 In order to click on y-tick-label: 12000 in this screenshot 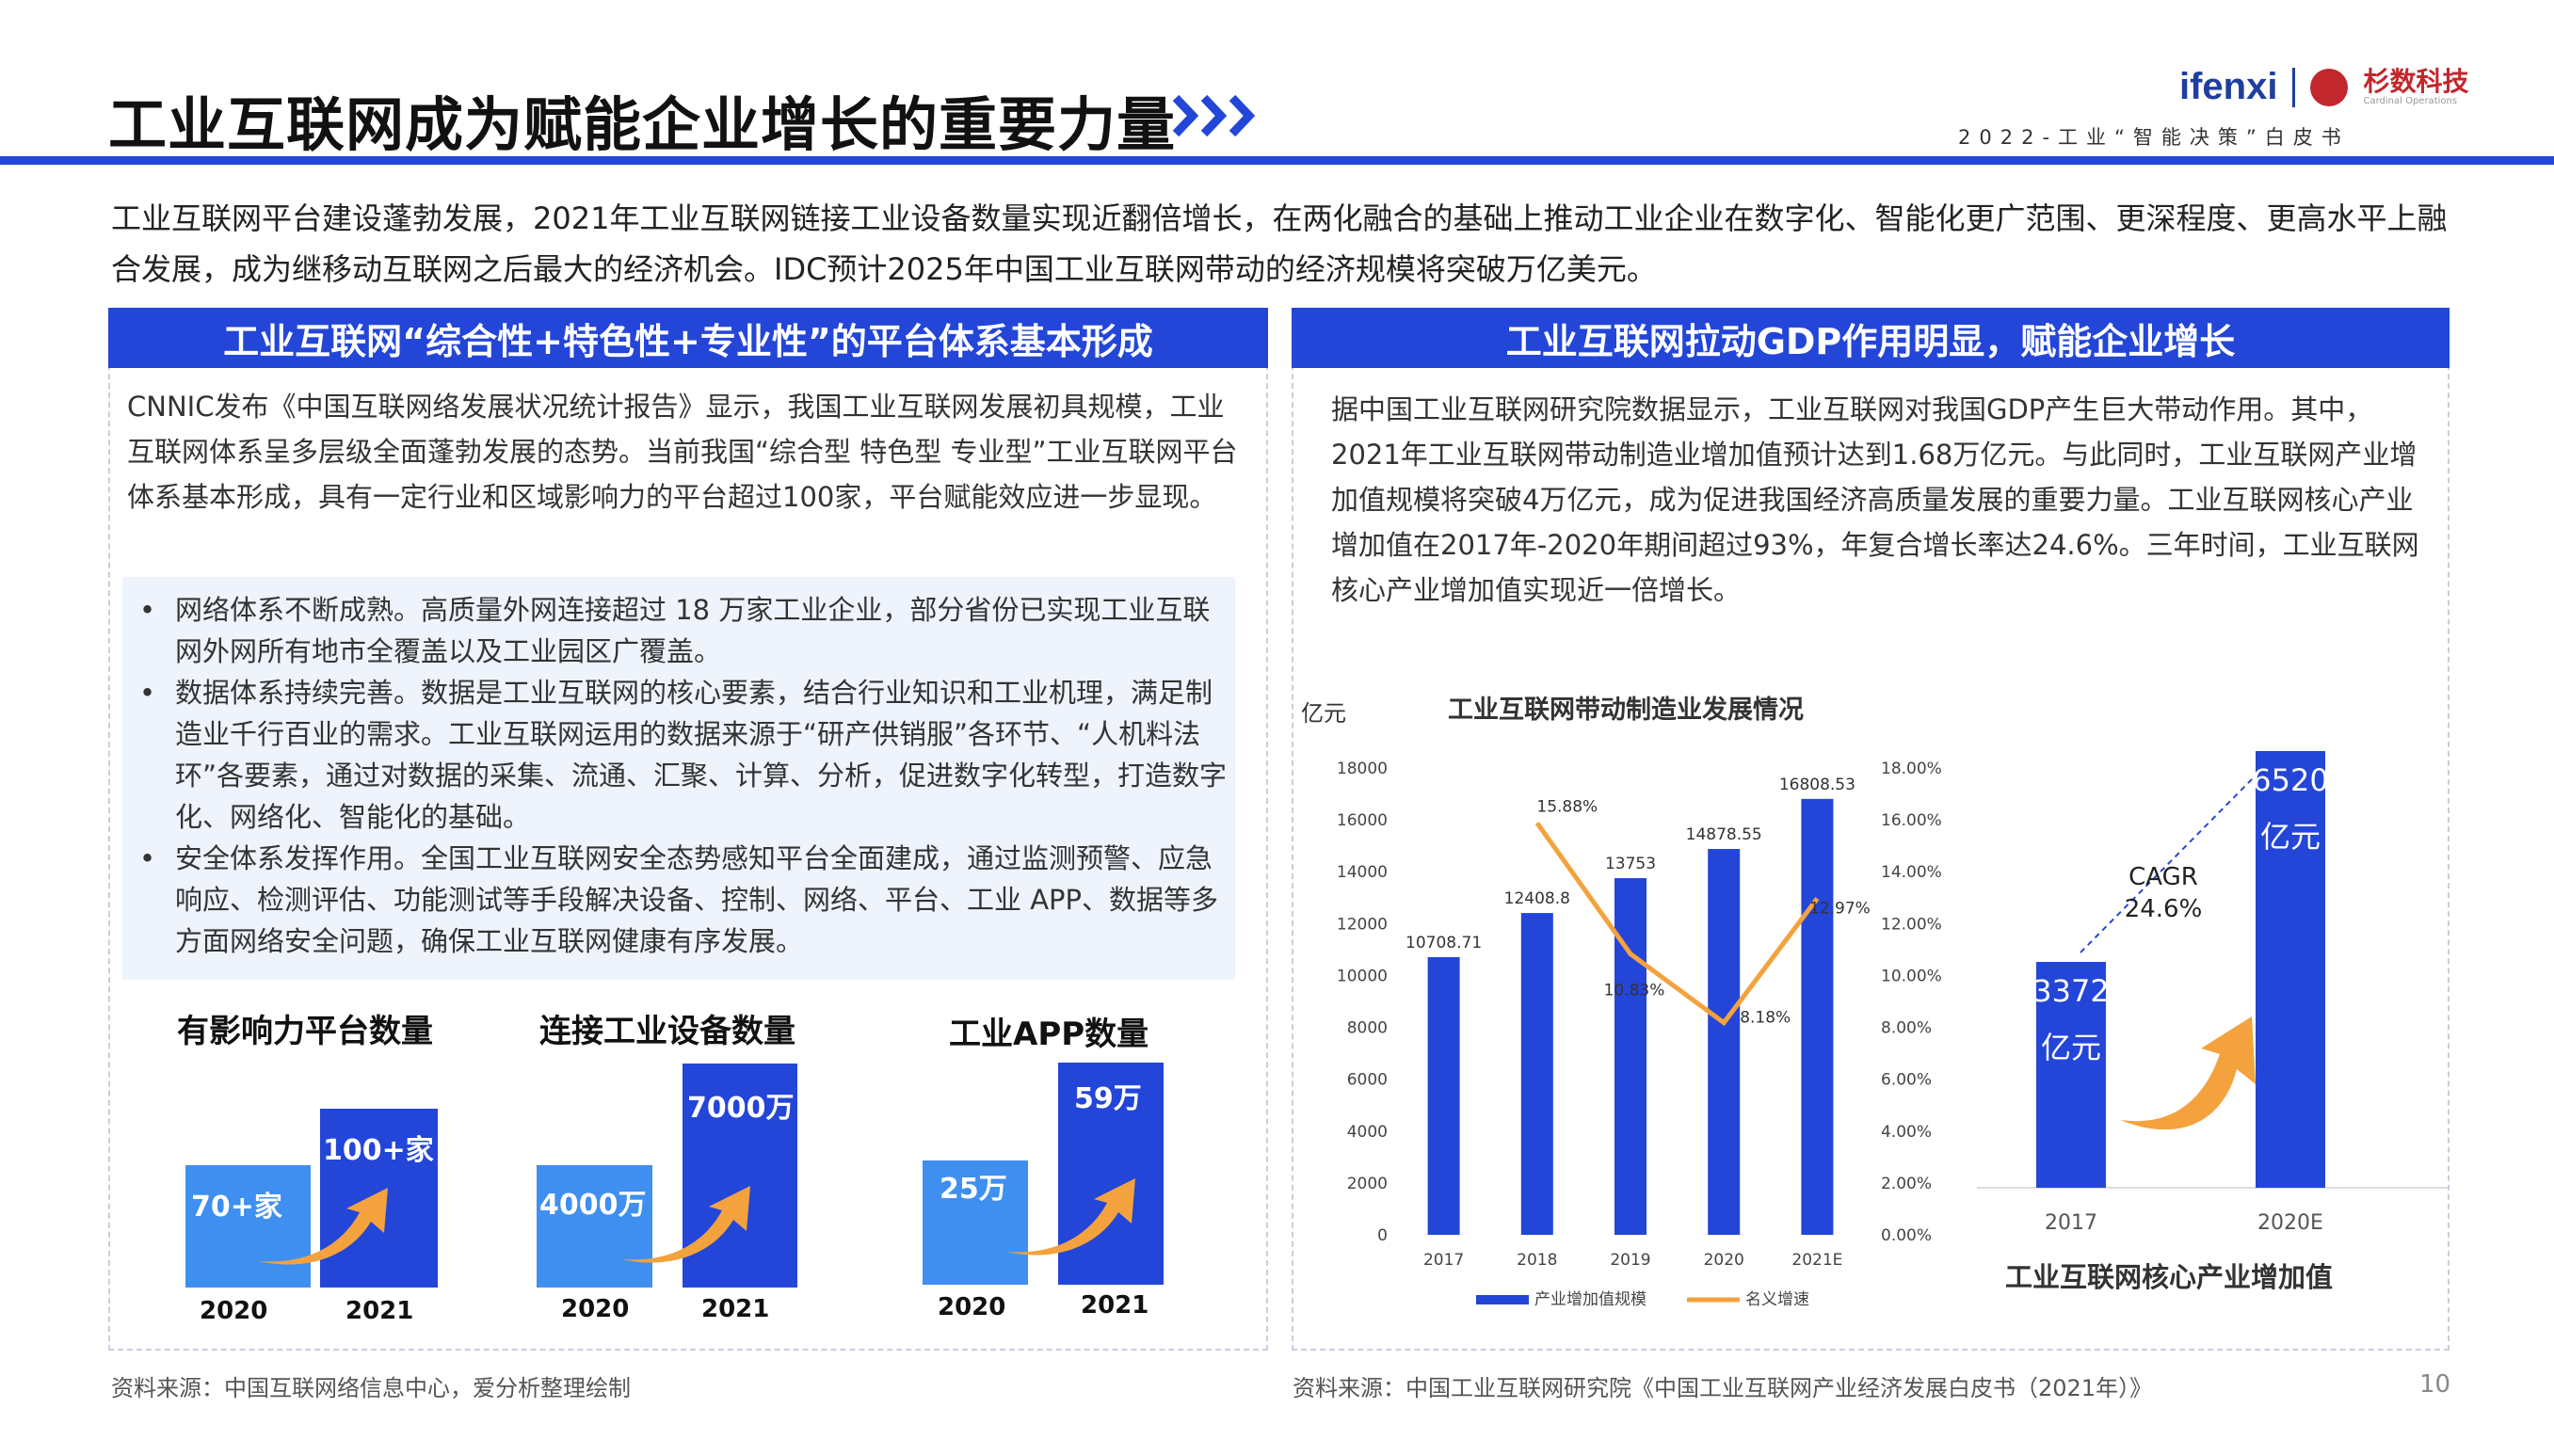, I will do `click(1363, 924)`.